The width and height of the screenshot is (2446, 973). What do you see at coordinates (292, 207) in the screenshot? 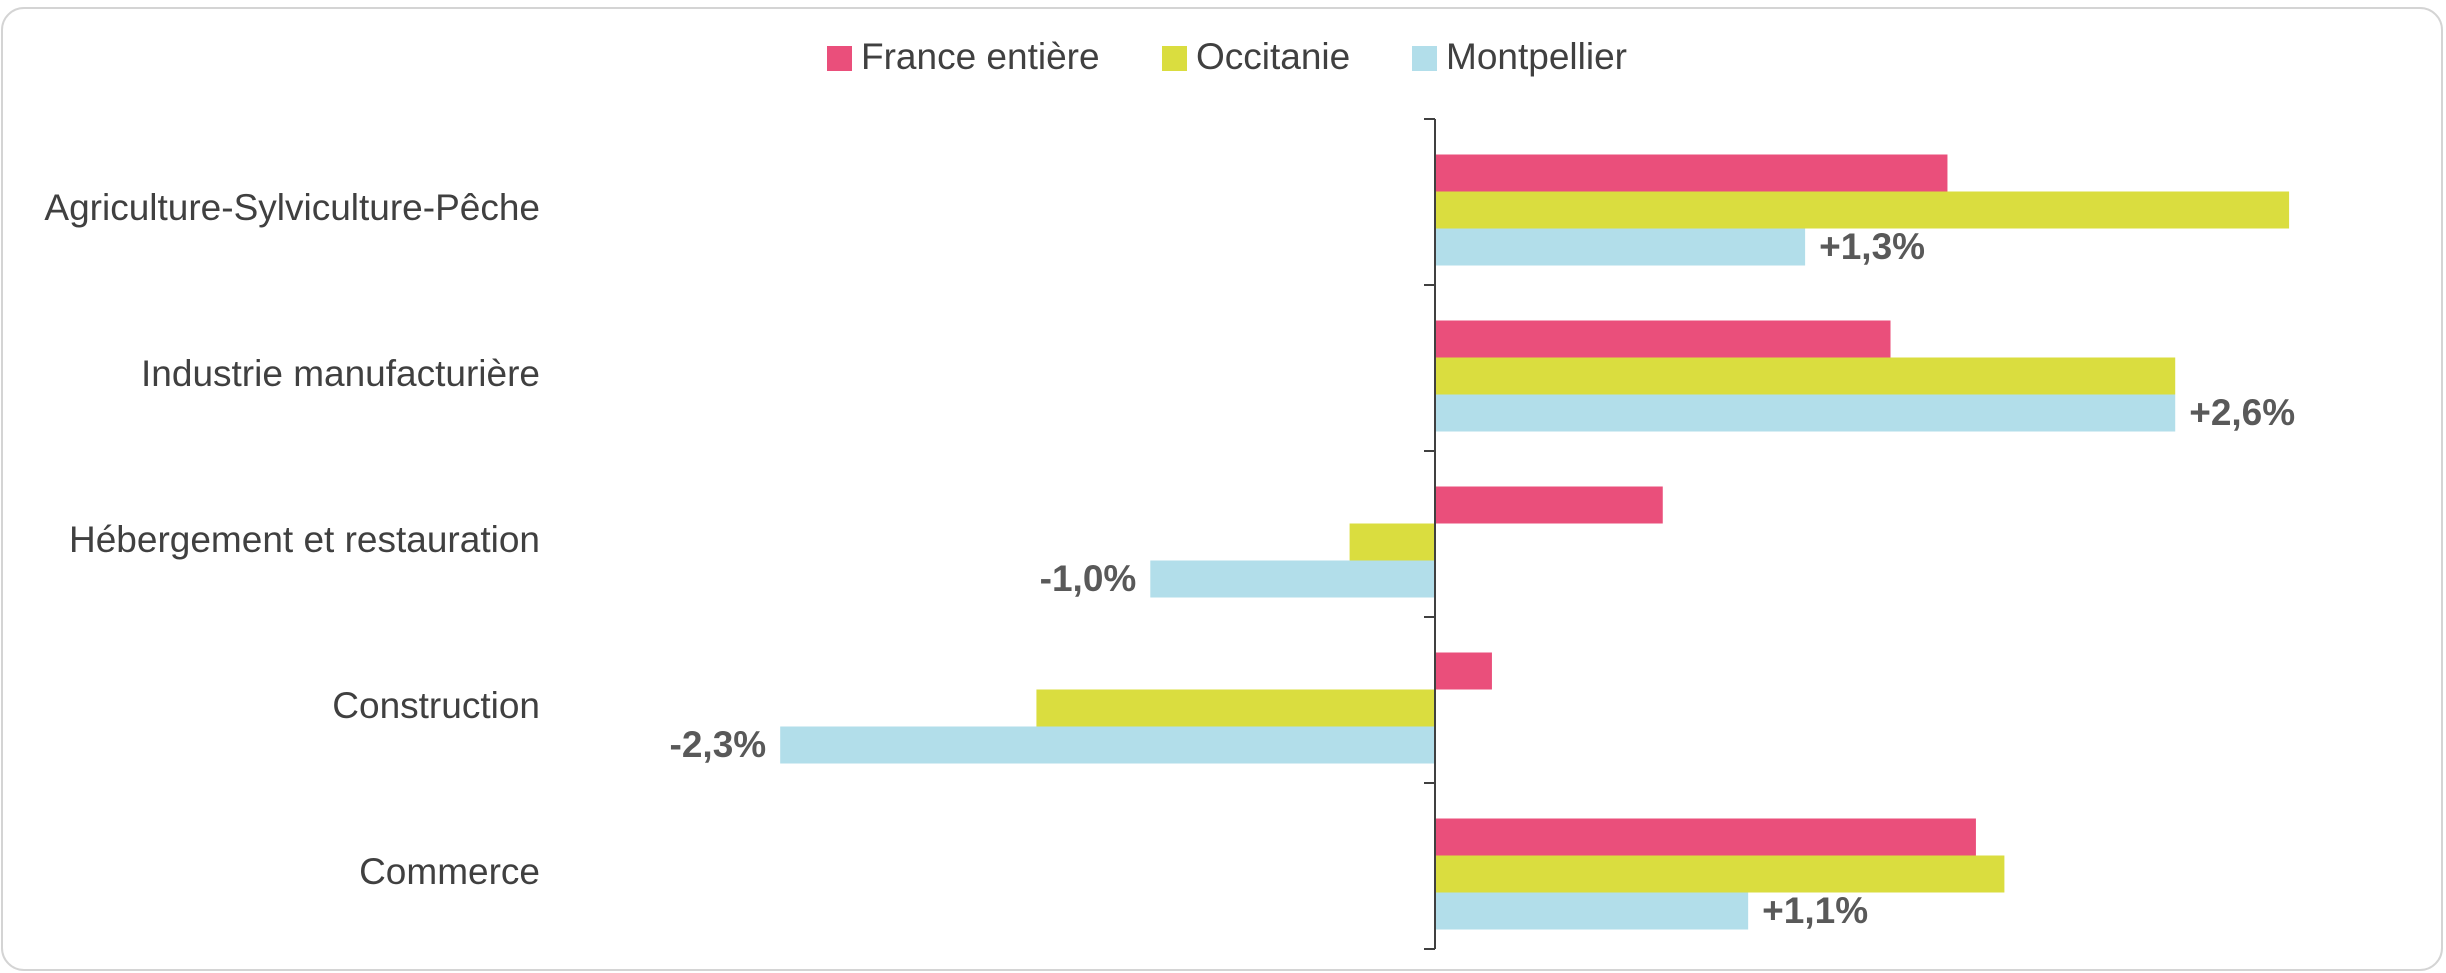
I see `y-tick-label: Agriculture-Sylviculture-Pêche` at bounding box center [292, 207].